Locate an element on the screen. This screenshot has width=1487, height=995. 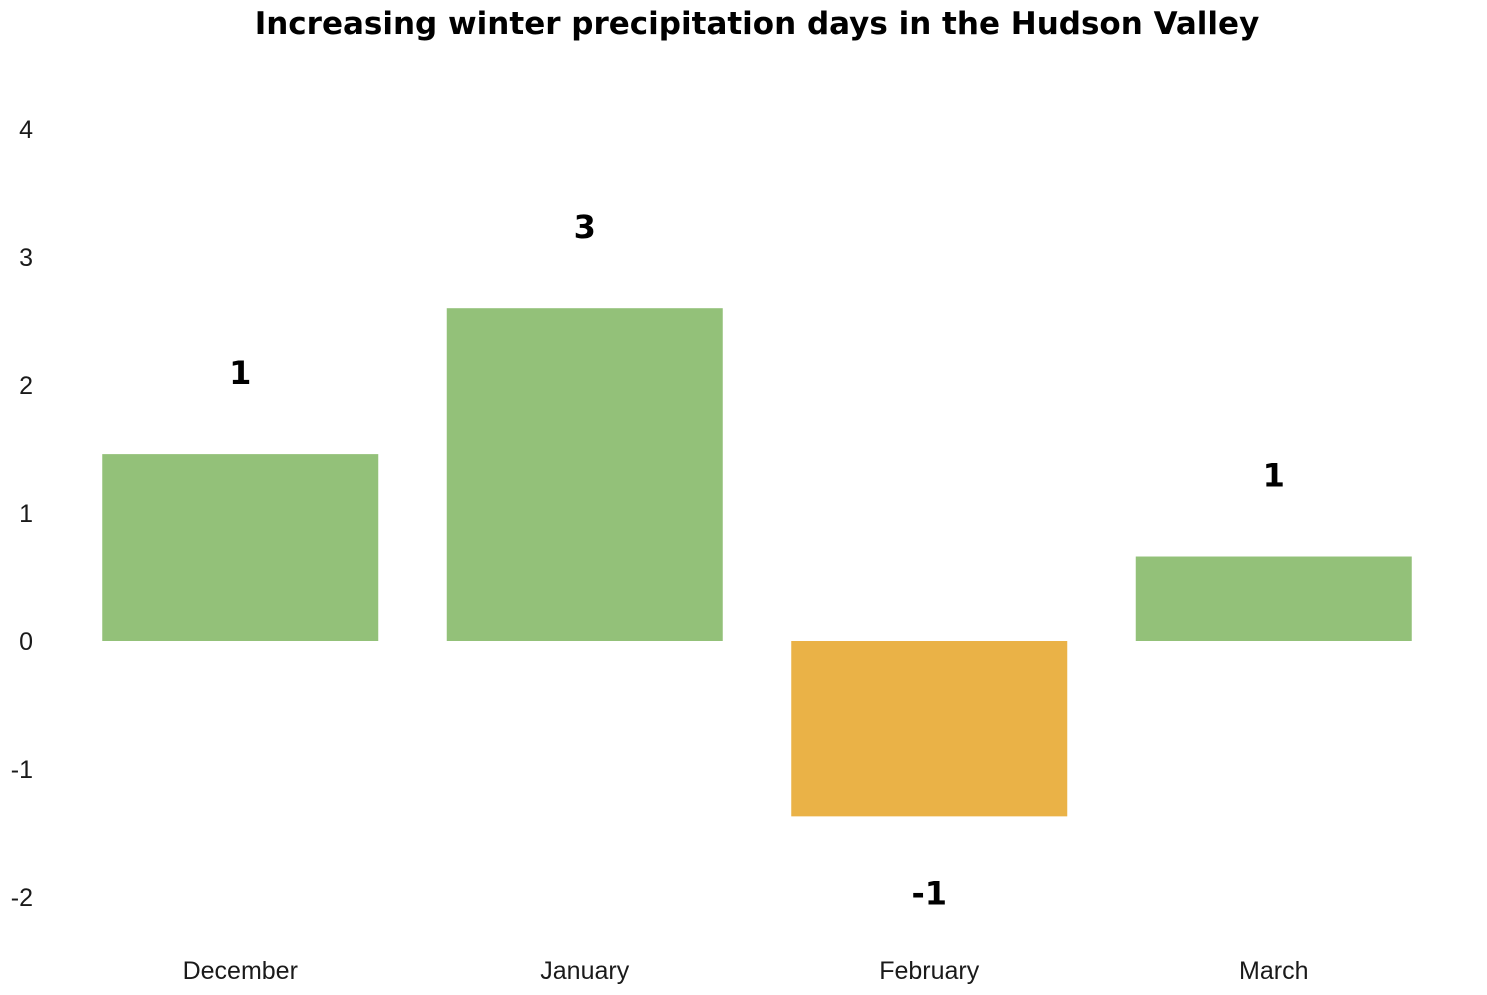
category-label-february: February is located at coordinates (929, 971).